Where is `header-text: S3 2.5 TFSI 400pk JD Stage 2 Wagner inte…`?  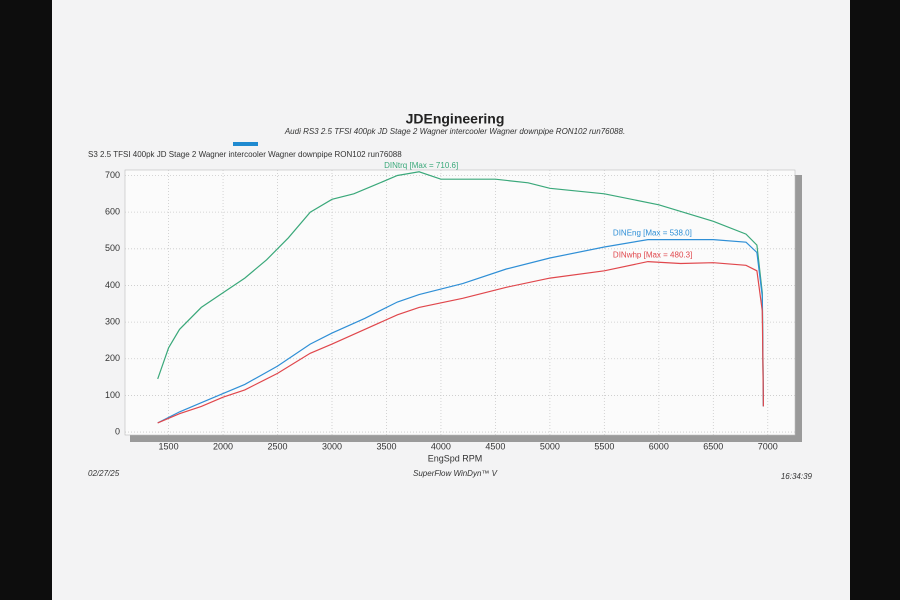 header-text: S3 2.5 TFSI 400pk JD Stage 2 Wagner inte… is located at coordinates (245, 154).